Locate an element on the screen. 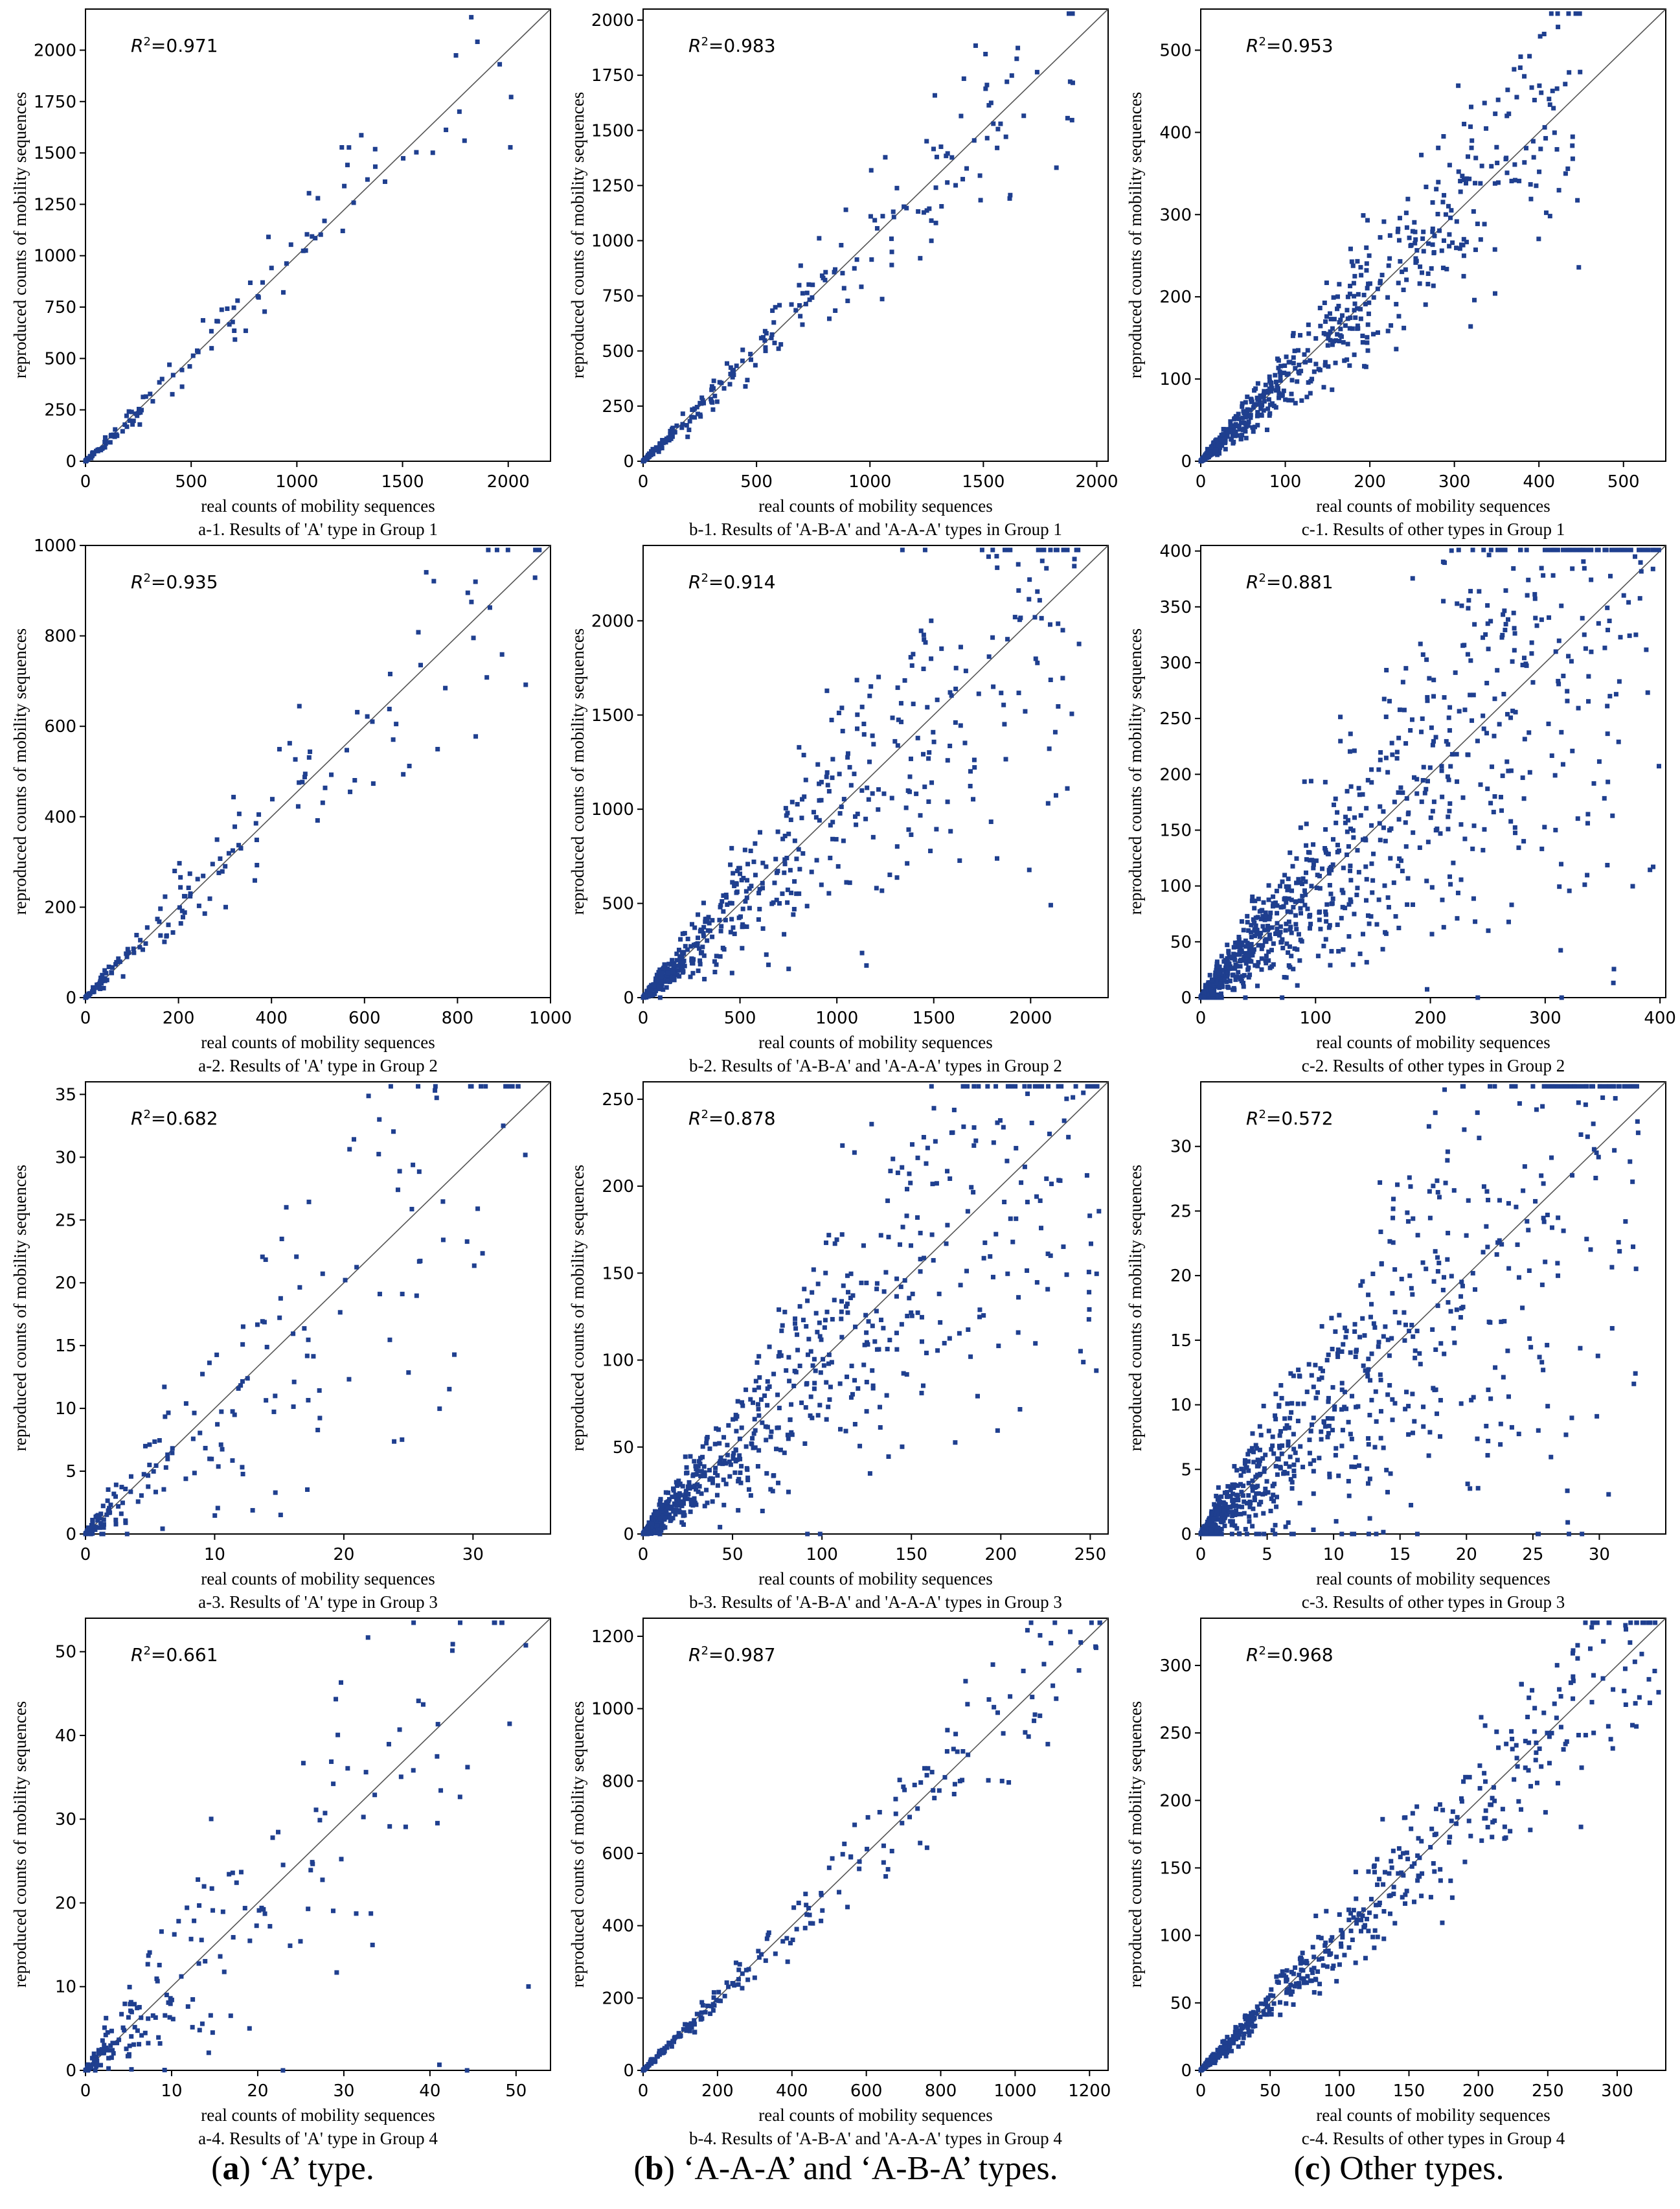 The image size is (1680, 2209). y-tick-label: 1000 is located at coordinates (55, 546).